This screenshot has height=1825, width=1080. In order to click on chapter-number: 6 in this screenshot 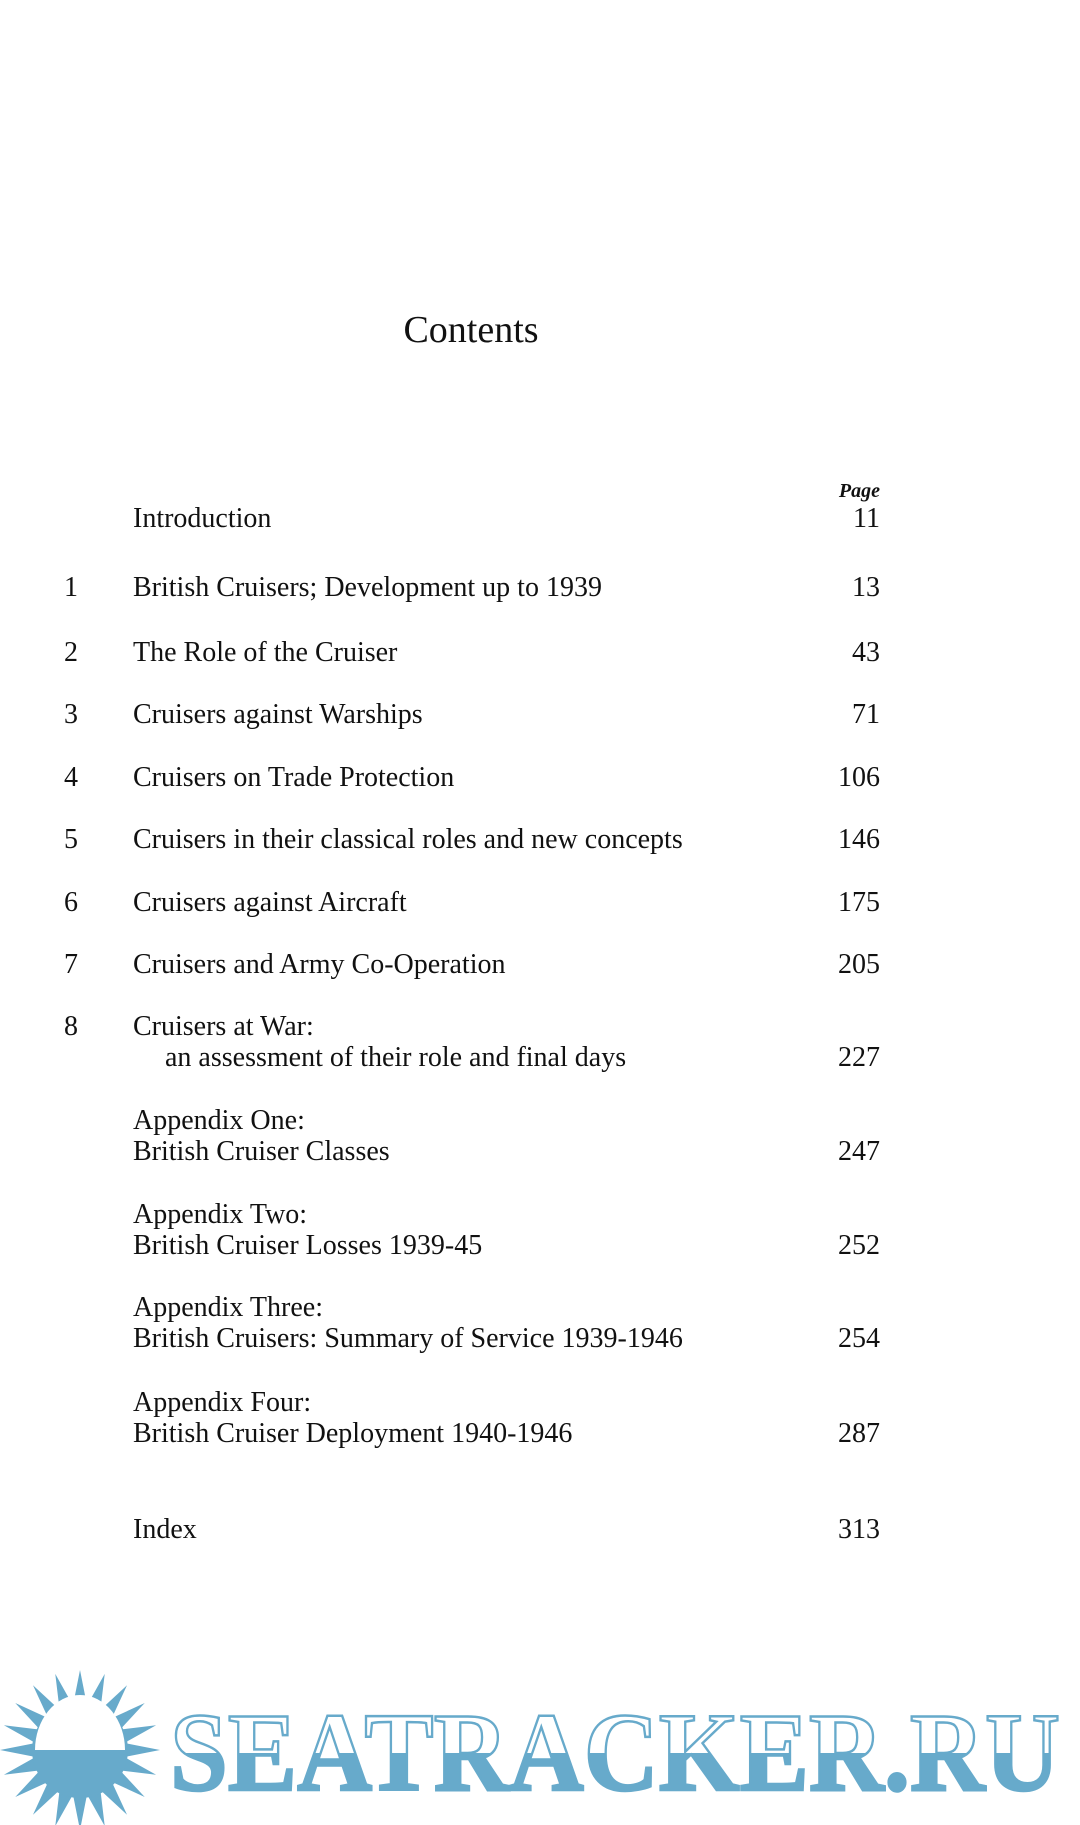, I will do `click(71, 902)`.